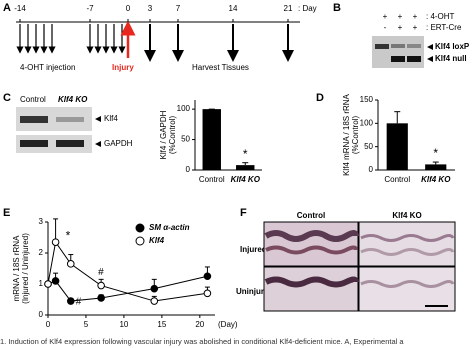 The width and height of the screenshot is (474, 348). Describe the element at coordinates (33, 99) in the screenshot. I see `lane-label: Control` at that location.